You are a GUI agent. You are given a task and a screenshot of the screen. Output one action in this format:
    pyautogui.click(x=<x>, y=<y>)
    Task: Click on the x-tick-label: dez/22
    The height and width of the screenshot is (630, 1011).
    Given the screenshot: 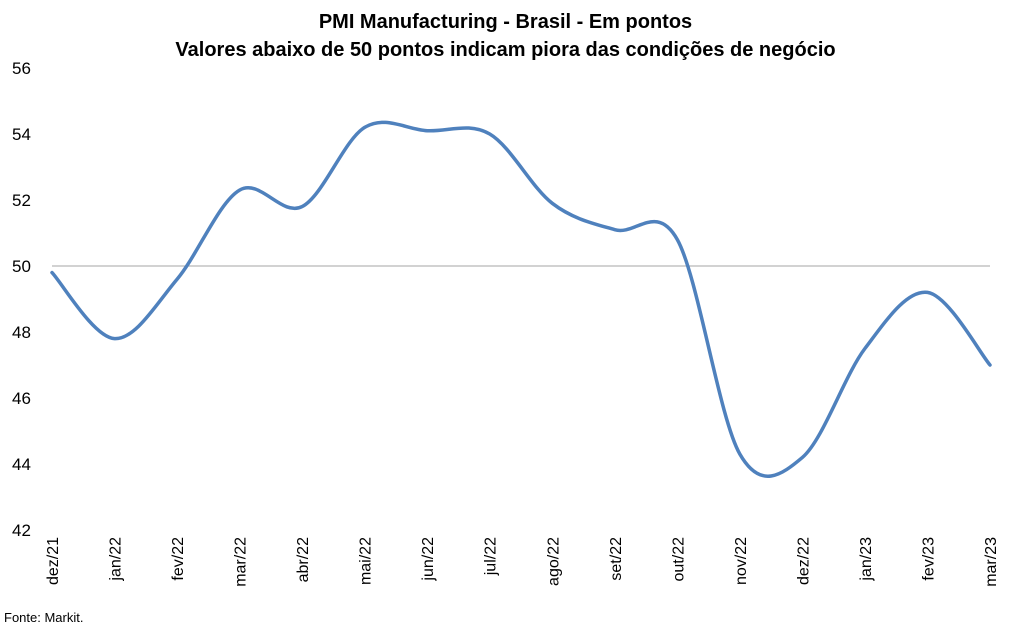 What is the action you would take?
    pyautogui.click(x=803, y=561)
    